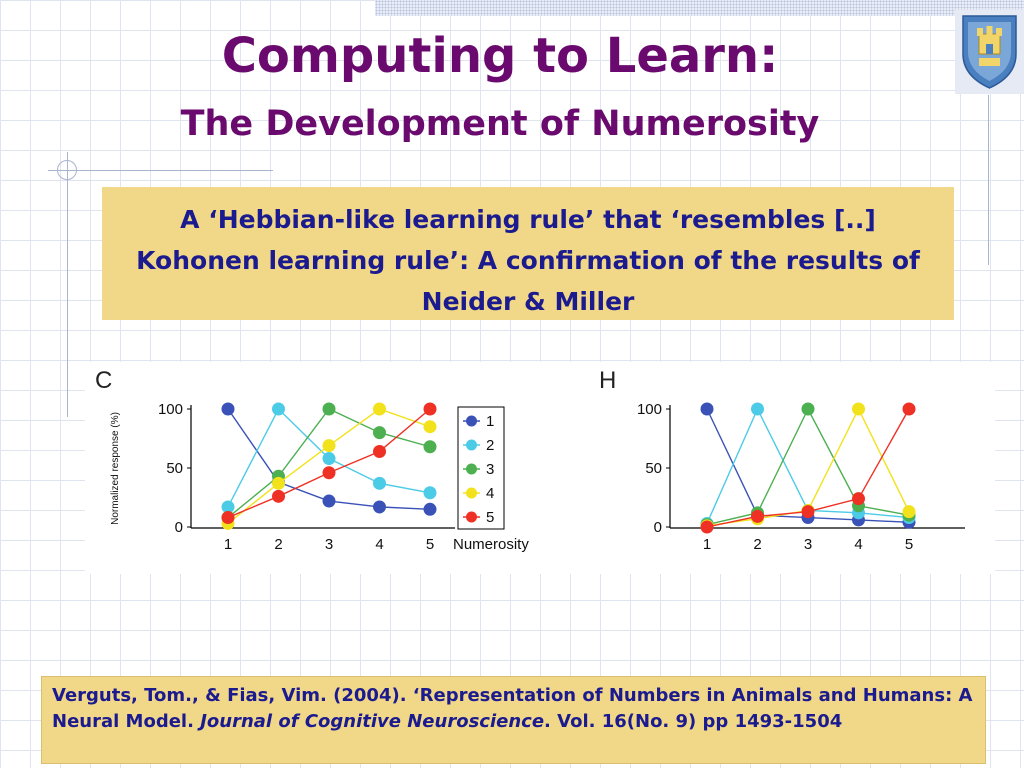 This screenshot has height=768, width=1024. I want to click on legend-label: 4, so click(490, 493).